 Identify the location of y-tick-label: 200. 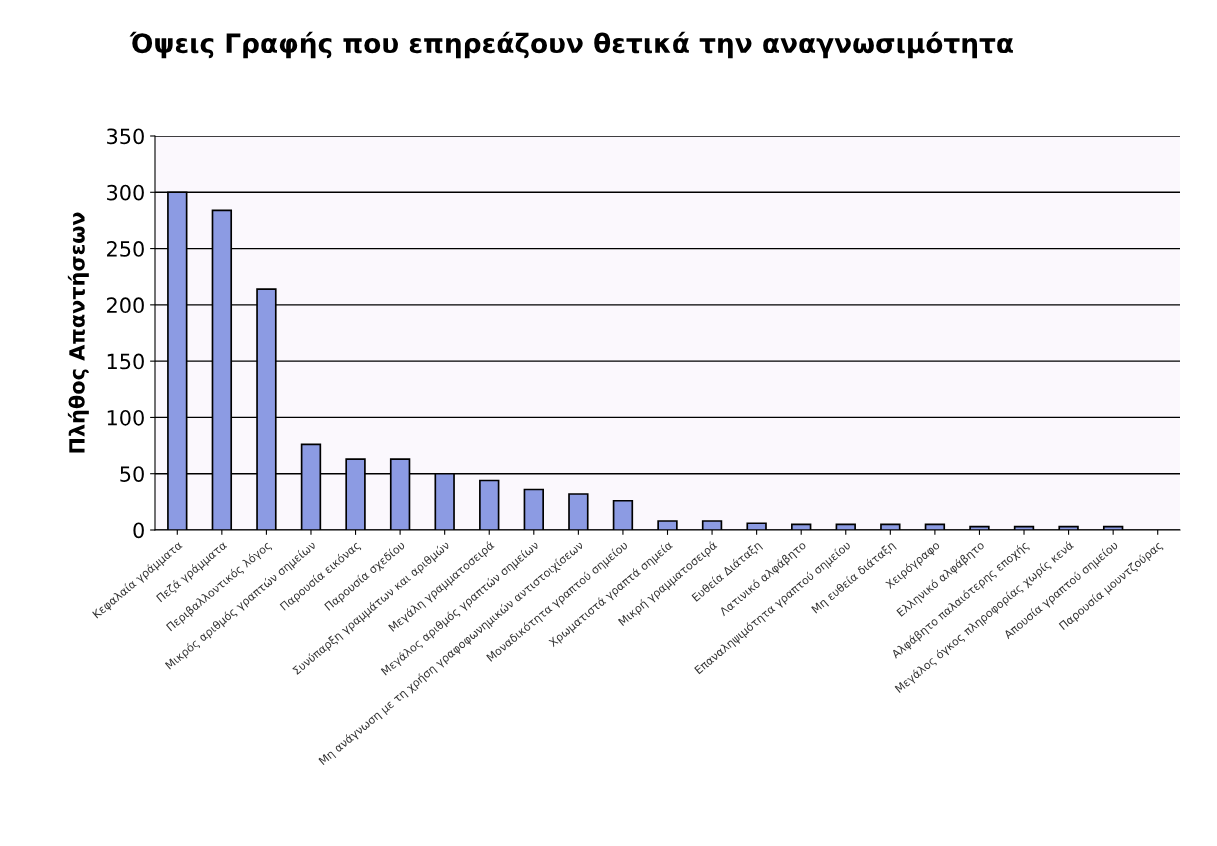
(125, 305).